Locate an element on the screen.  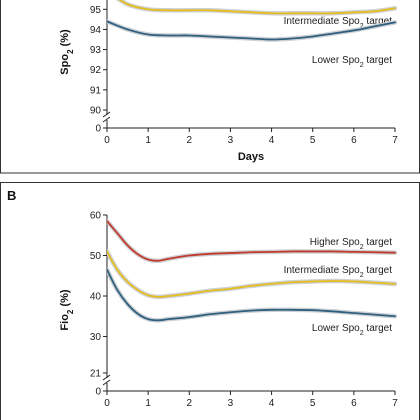
y-axis-title: Spo2 (%) is located at coordinates (67, 52).